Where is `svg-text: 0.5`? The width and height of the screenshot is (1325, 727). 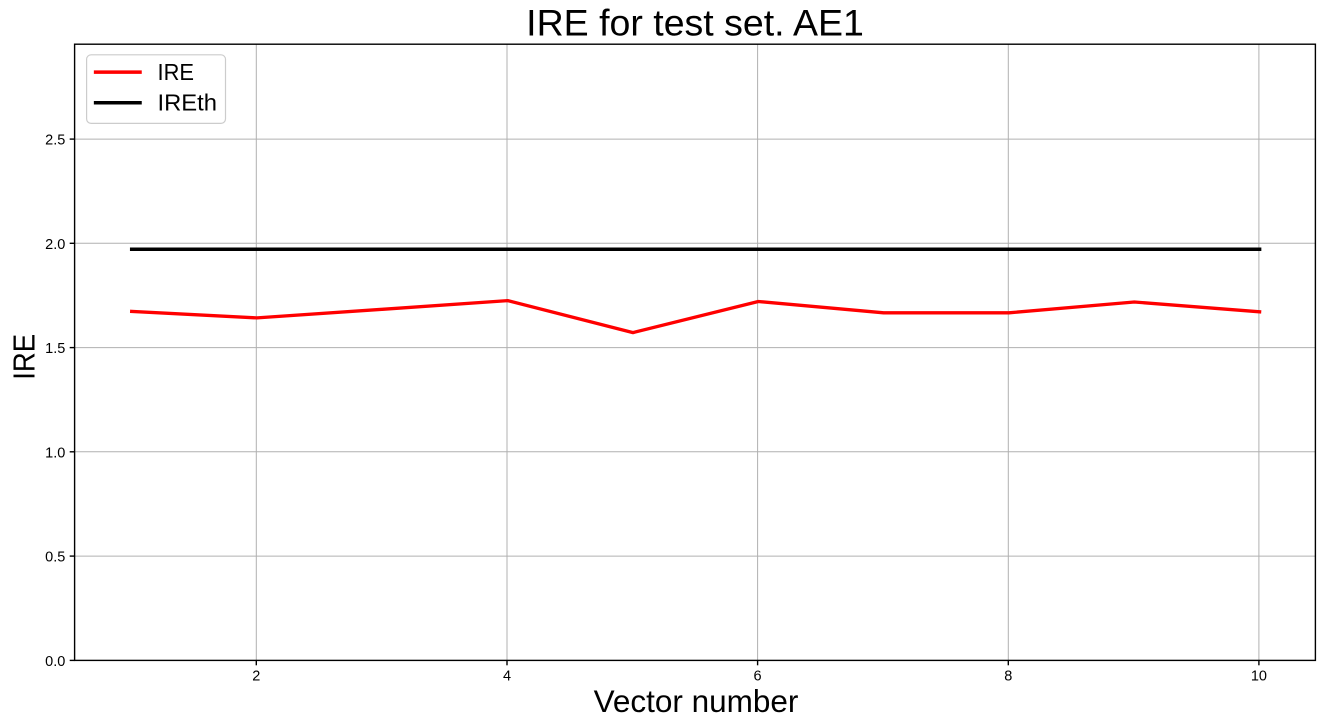 svg-text: 0.5 is located at coordinates (55, 558).